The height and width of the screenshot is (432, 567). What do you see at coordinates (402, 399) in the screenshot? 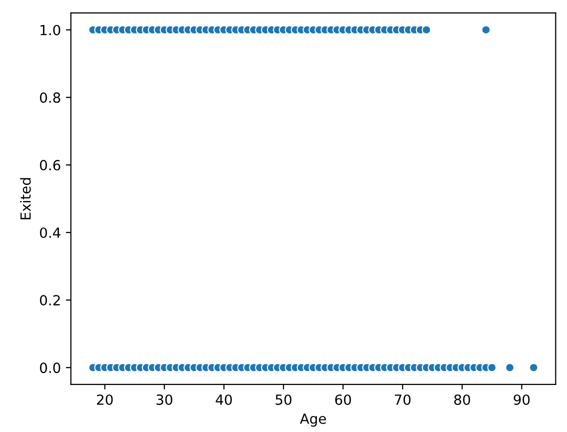
I see `x-tick-label: 70` at bounding box center [402, 399].